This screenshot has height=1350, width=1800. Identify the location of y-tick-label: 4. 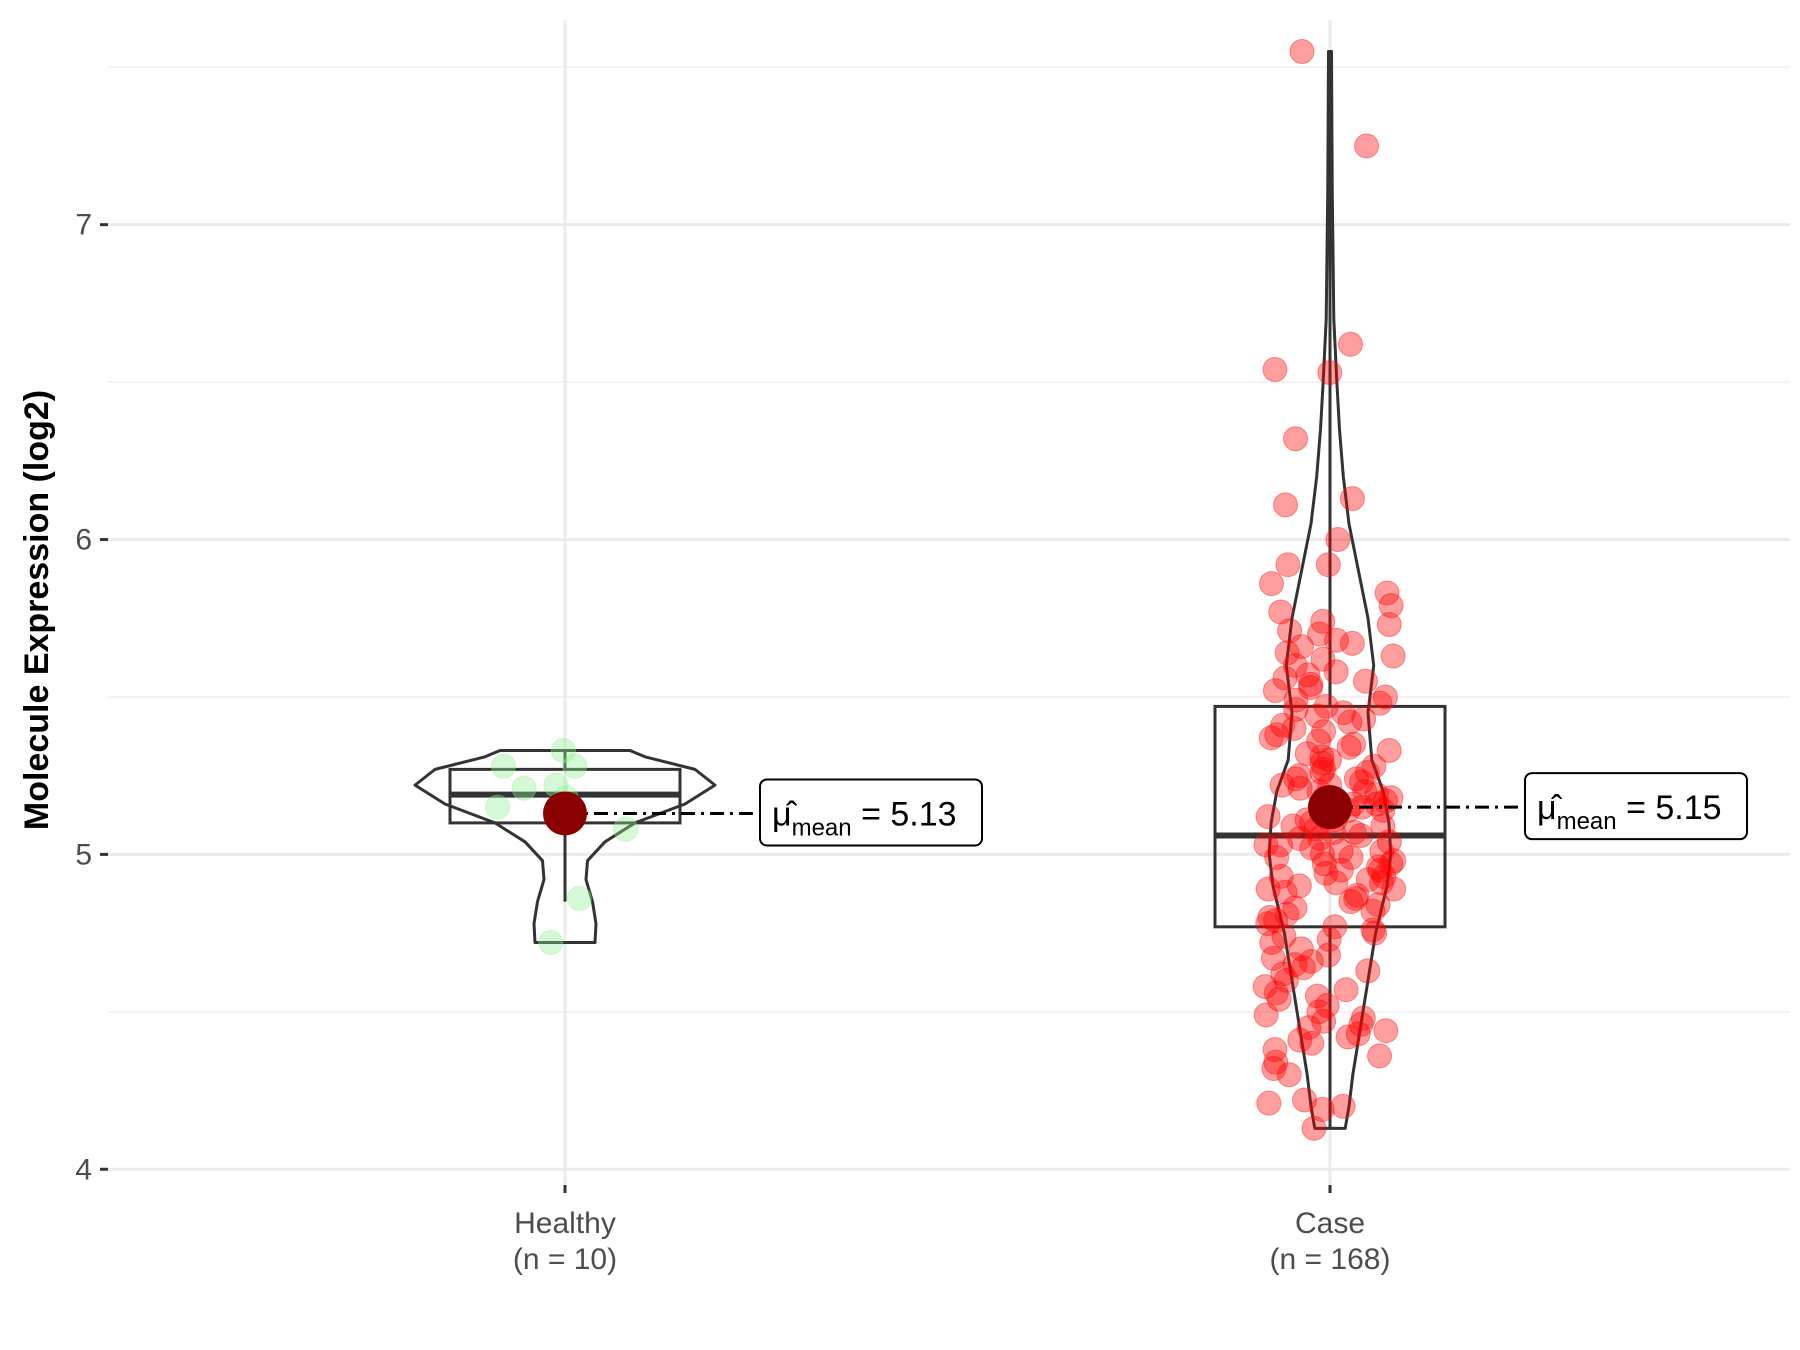
(83, 1169).